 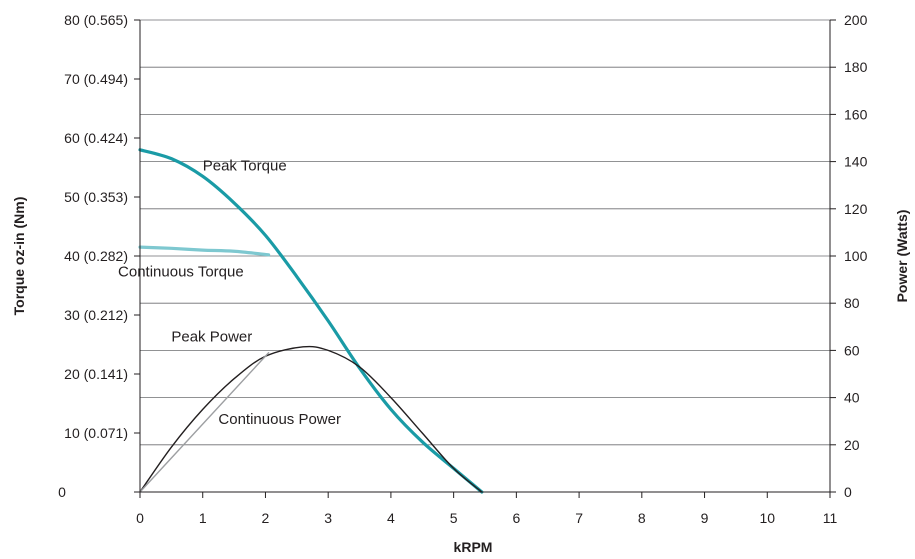 What do you see at coordinates (852, 350) in the screenshot?
I see `y-right-tick-label: 60` at bounding box center [852, 350].